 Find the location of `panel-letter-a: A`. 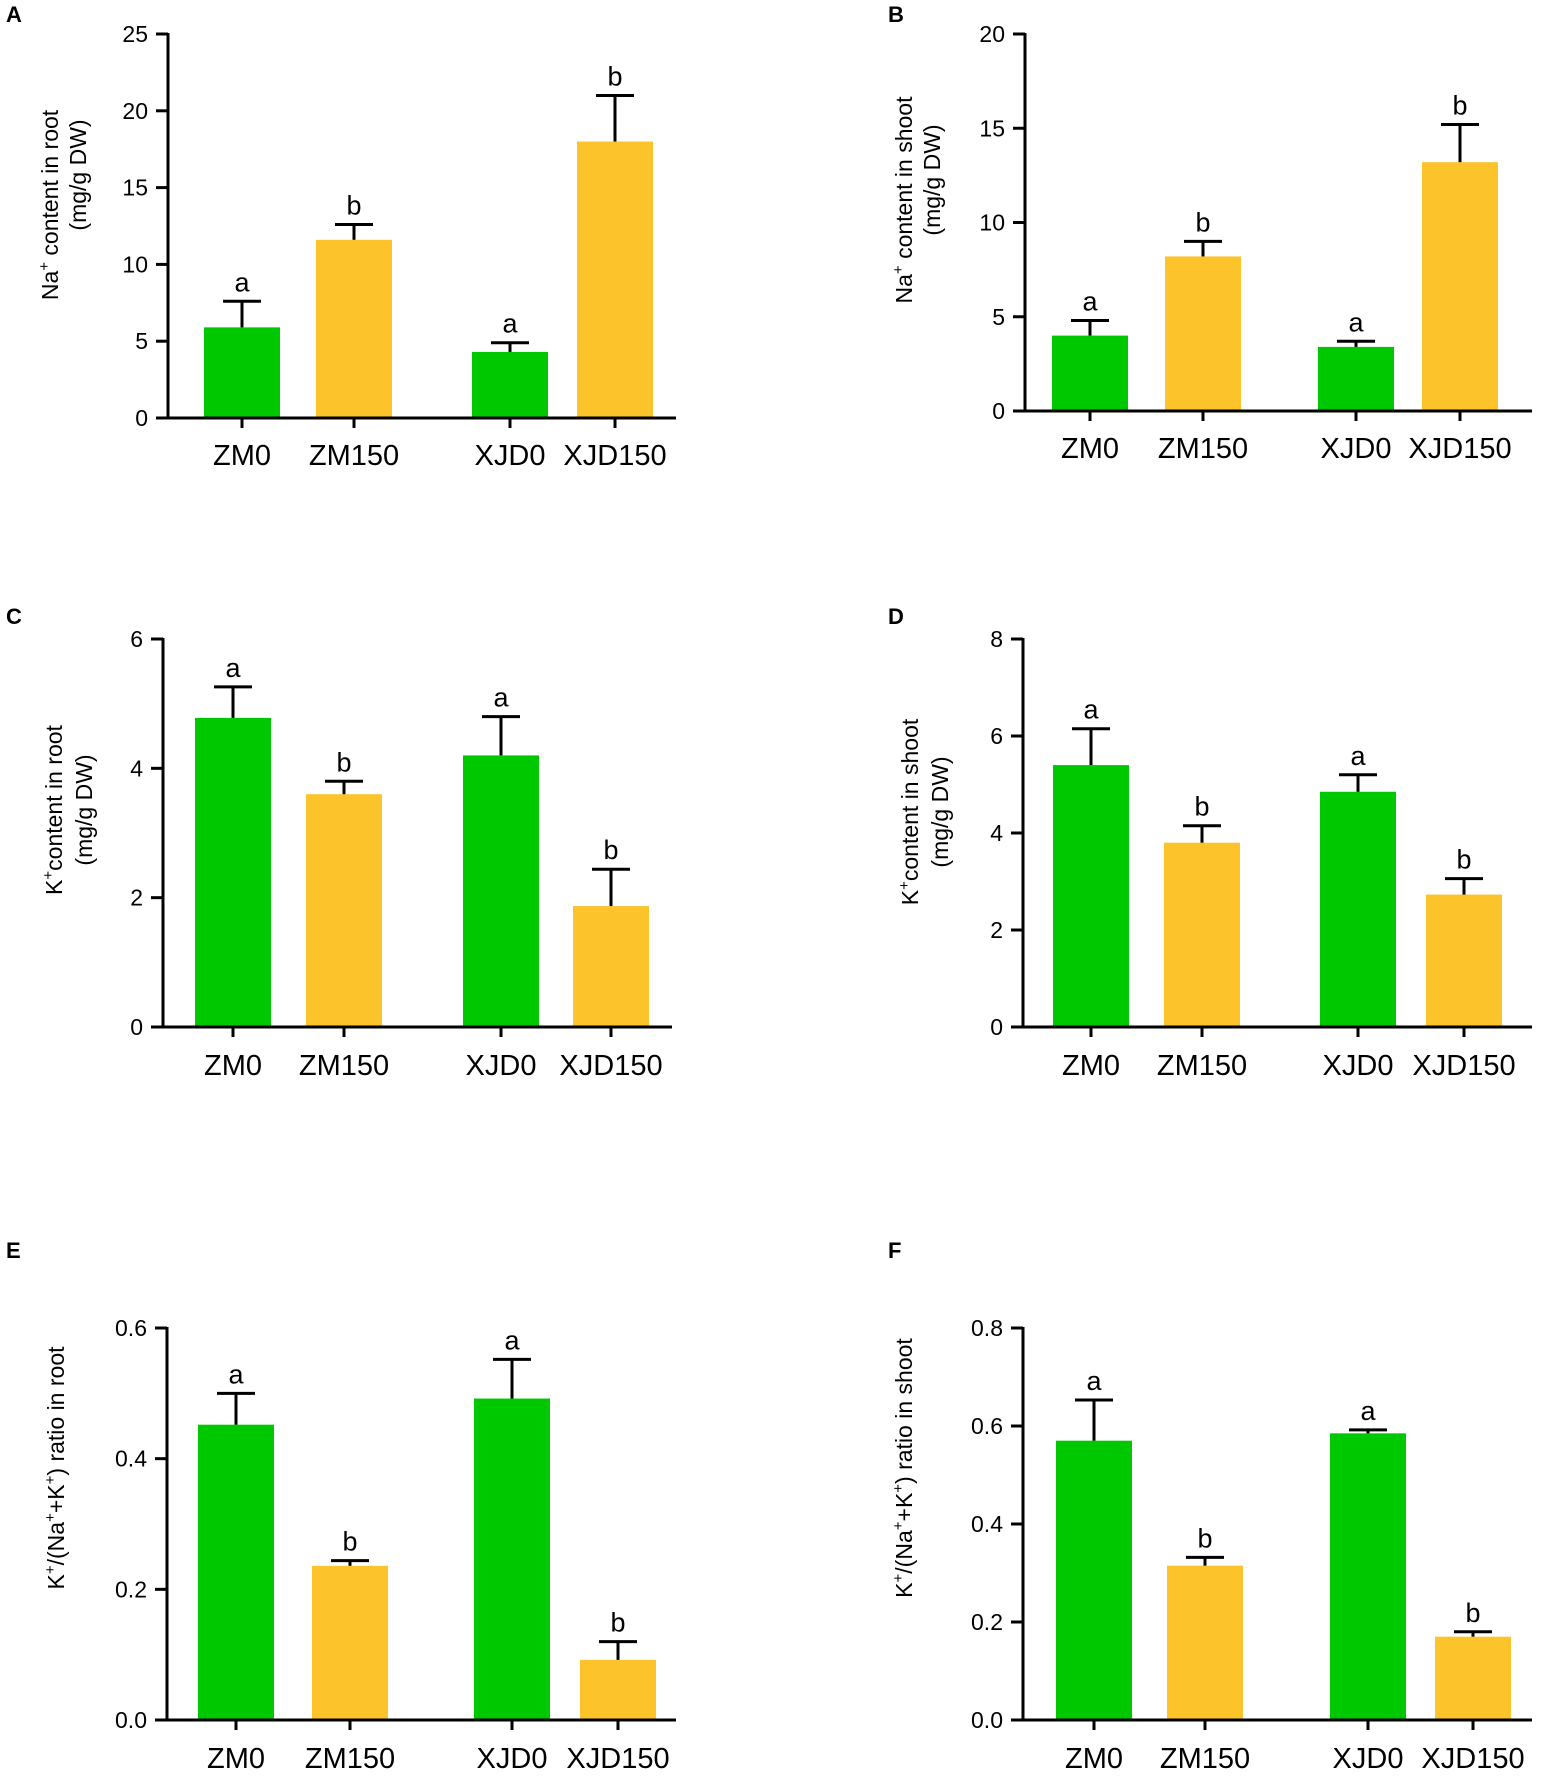

panel-letter-a: A is located at coordinates (14, 14).